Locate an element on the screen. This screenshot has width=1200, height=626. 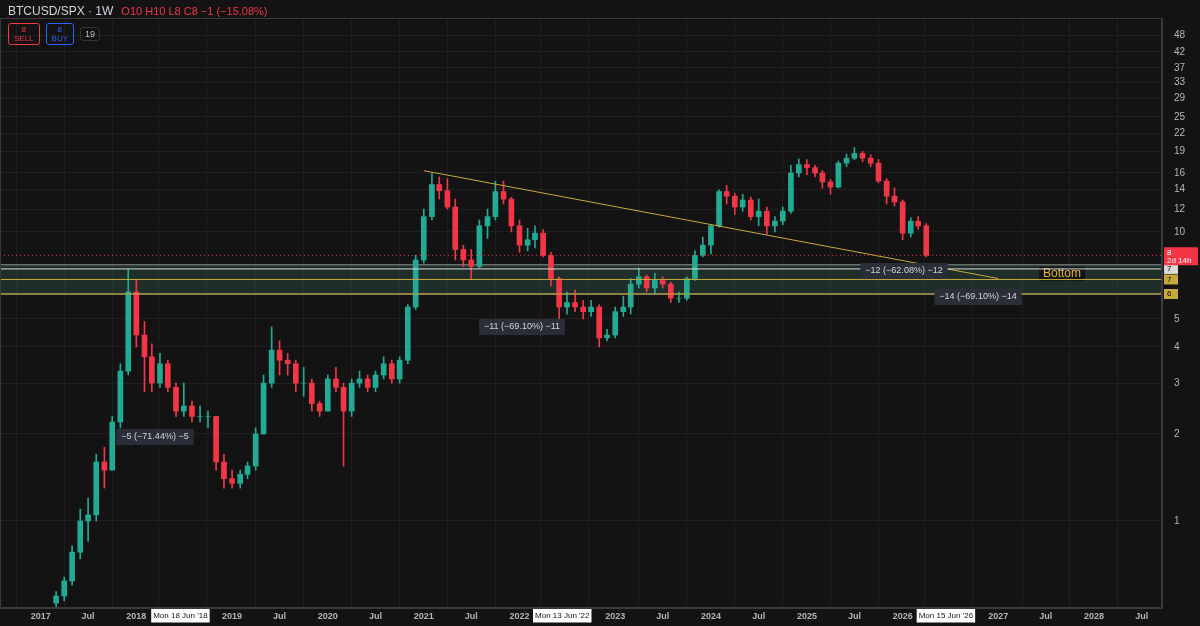
y-tick-label: 42 is located at coordinates (1180, 51).